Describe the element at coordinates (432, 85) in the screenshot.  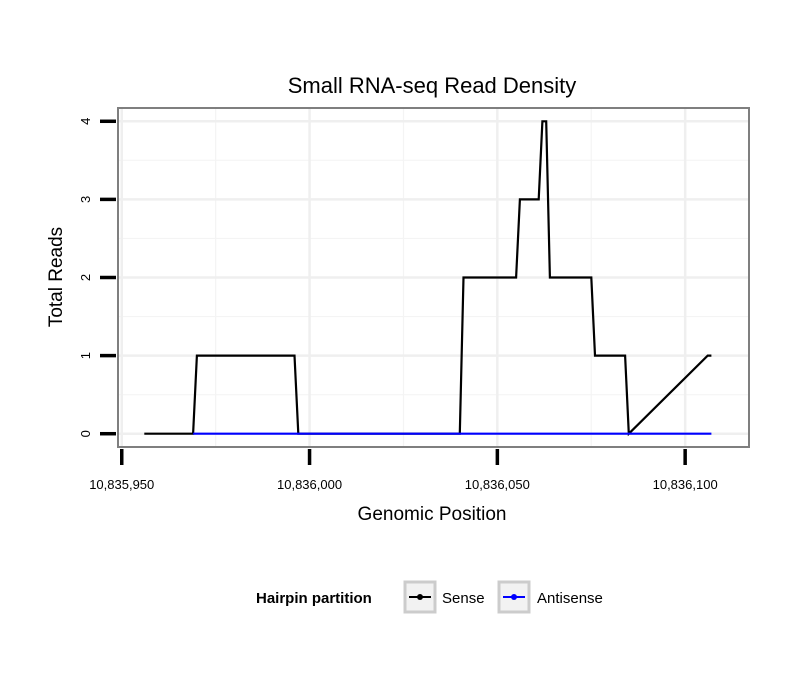
I see `chart-title: Small RNA-seq Read Density` at that location.